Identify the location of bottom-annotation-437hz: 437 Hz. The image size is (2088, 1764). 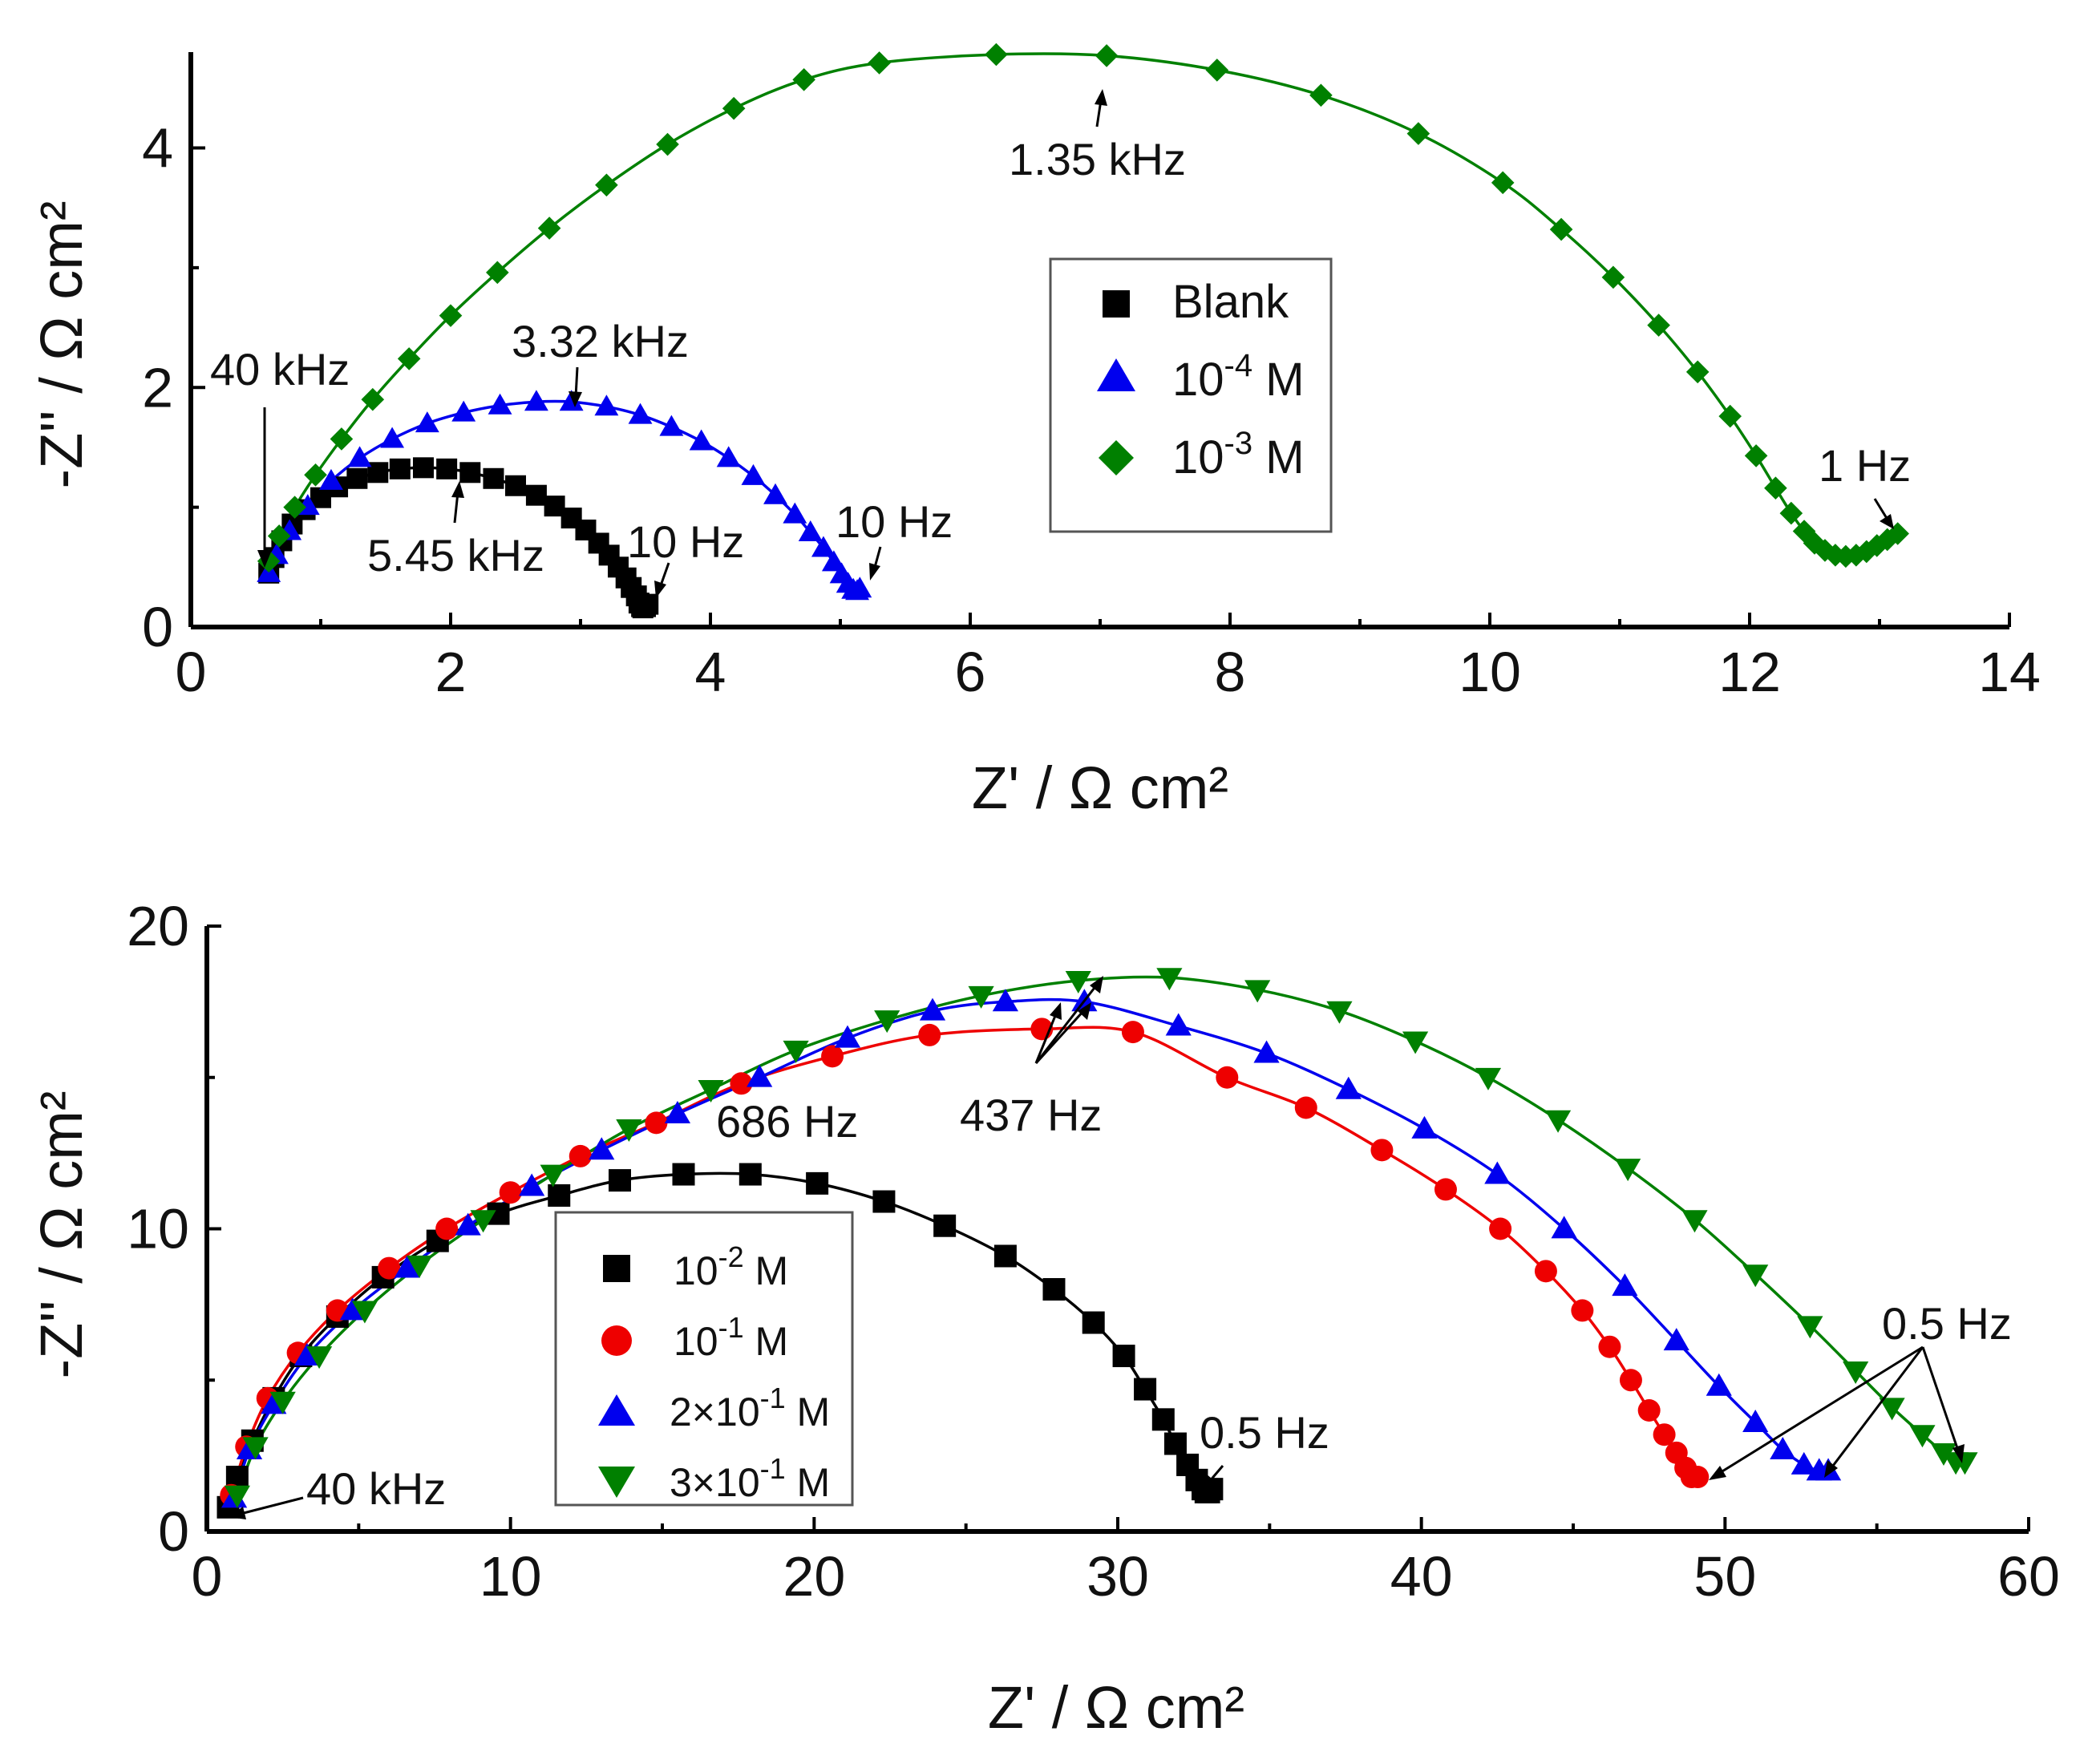
(1031, 1058).